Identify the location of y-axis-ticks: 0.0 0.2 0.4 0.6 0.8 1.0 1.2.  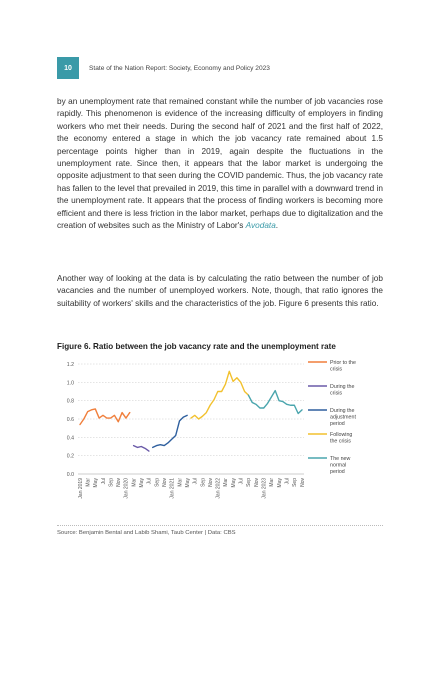
(70, 420).